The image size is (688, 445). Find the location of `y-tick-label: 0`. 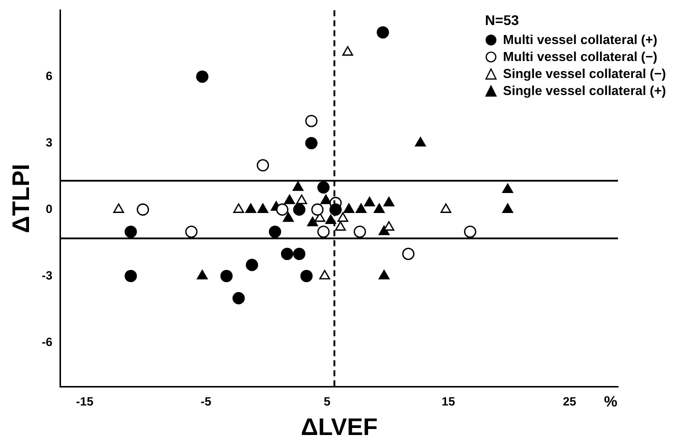

y-tick-label: 0 is located at coordinates (49, 209).